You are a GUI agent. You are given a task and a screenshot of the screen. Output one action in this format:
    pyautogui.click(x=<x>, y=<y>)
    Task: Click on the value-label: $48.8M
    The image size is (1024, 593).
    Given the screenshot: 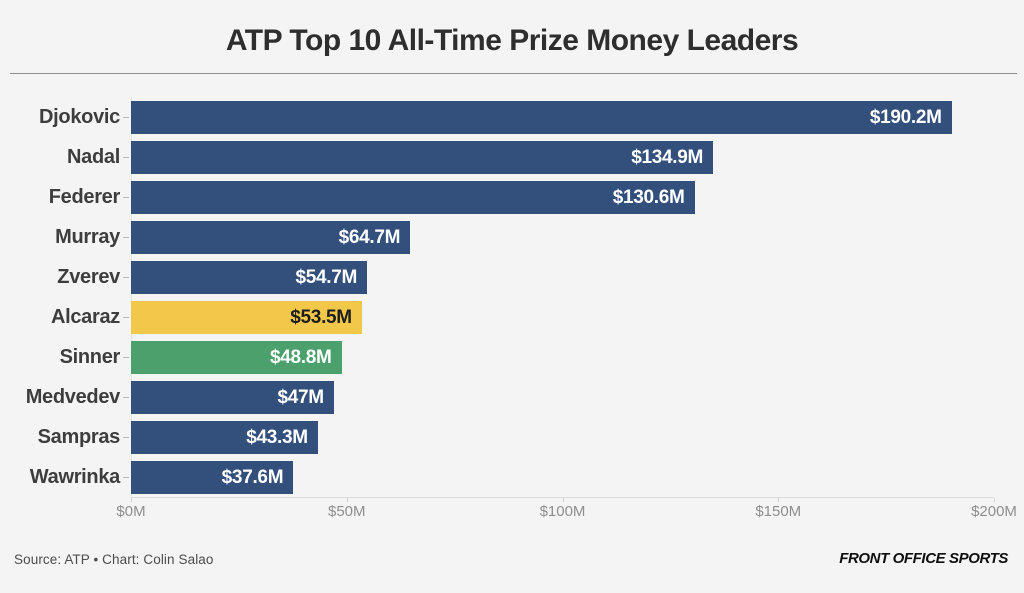 What is the action you would take?
    pyautogui.click(x=300, y=357)
    